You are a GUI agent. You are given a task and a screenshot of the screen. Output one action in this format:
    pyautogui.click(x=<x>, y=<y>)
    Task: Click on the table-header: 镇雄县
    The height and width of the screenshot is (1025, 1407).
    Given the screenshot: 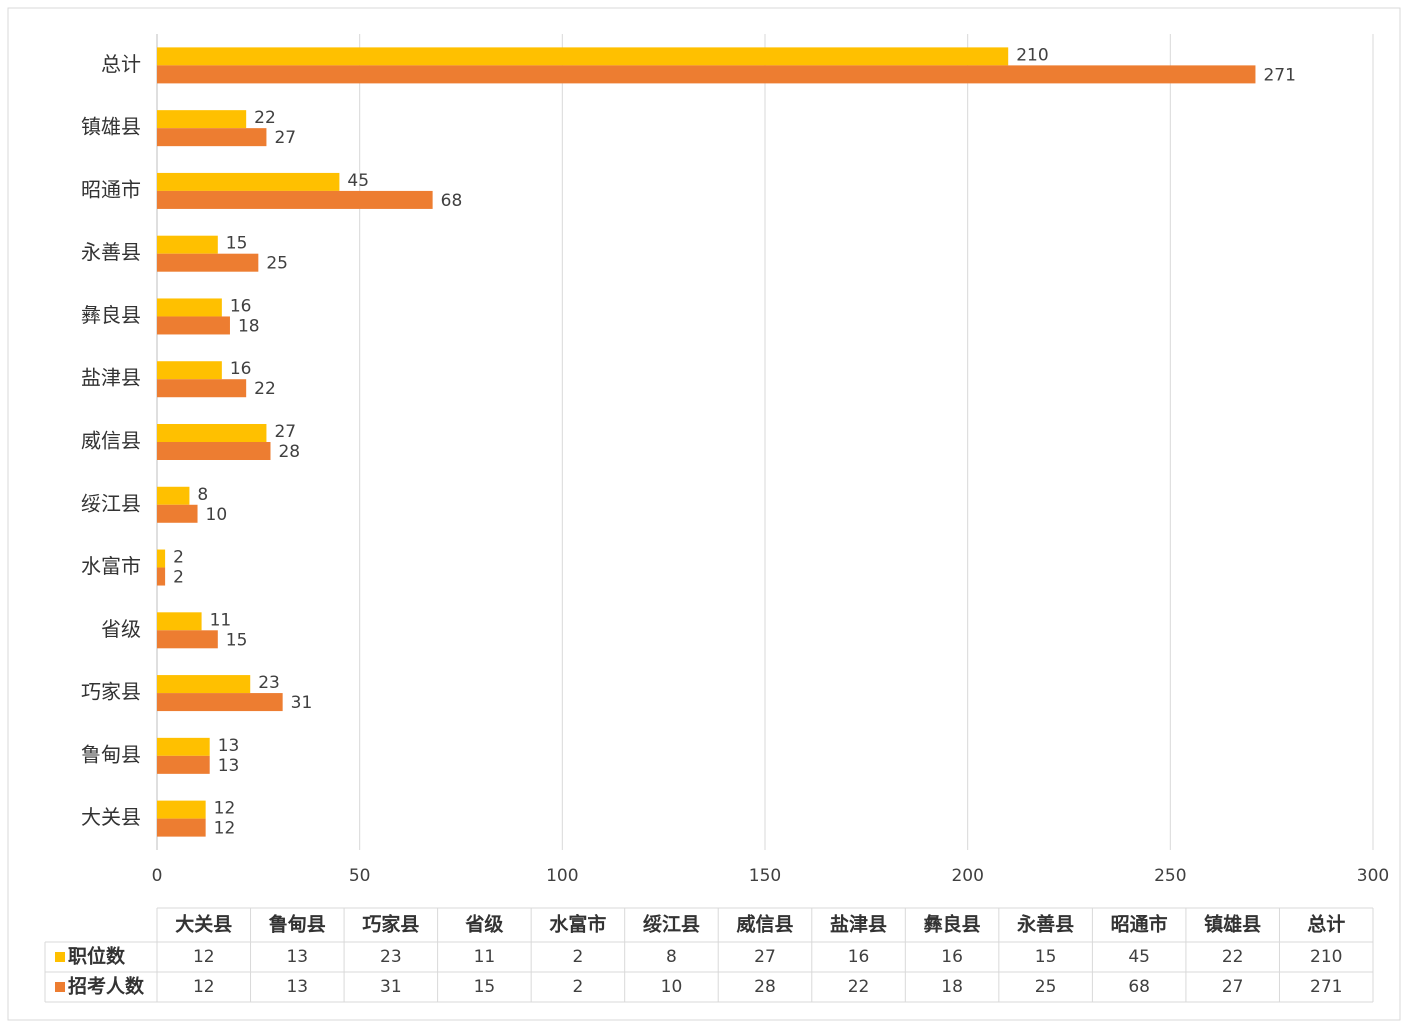 What is the action you would take?
    pyautogui.click(x=1232, y=924)
    